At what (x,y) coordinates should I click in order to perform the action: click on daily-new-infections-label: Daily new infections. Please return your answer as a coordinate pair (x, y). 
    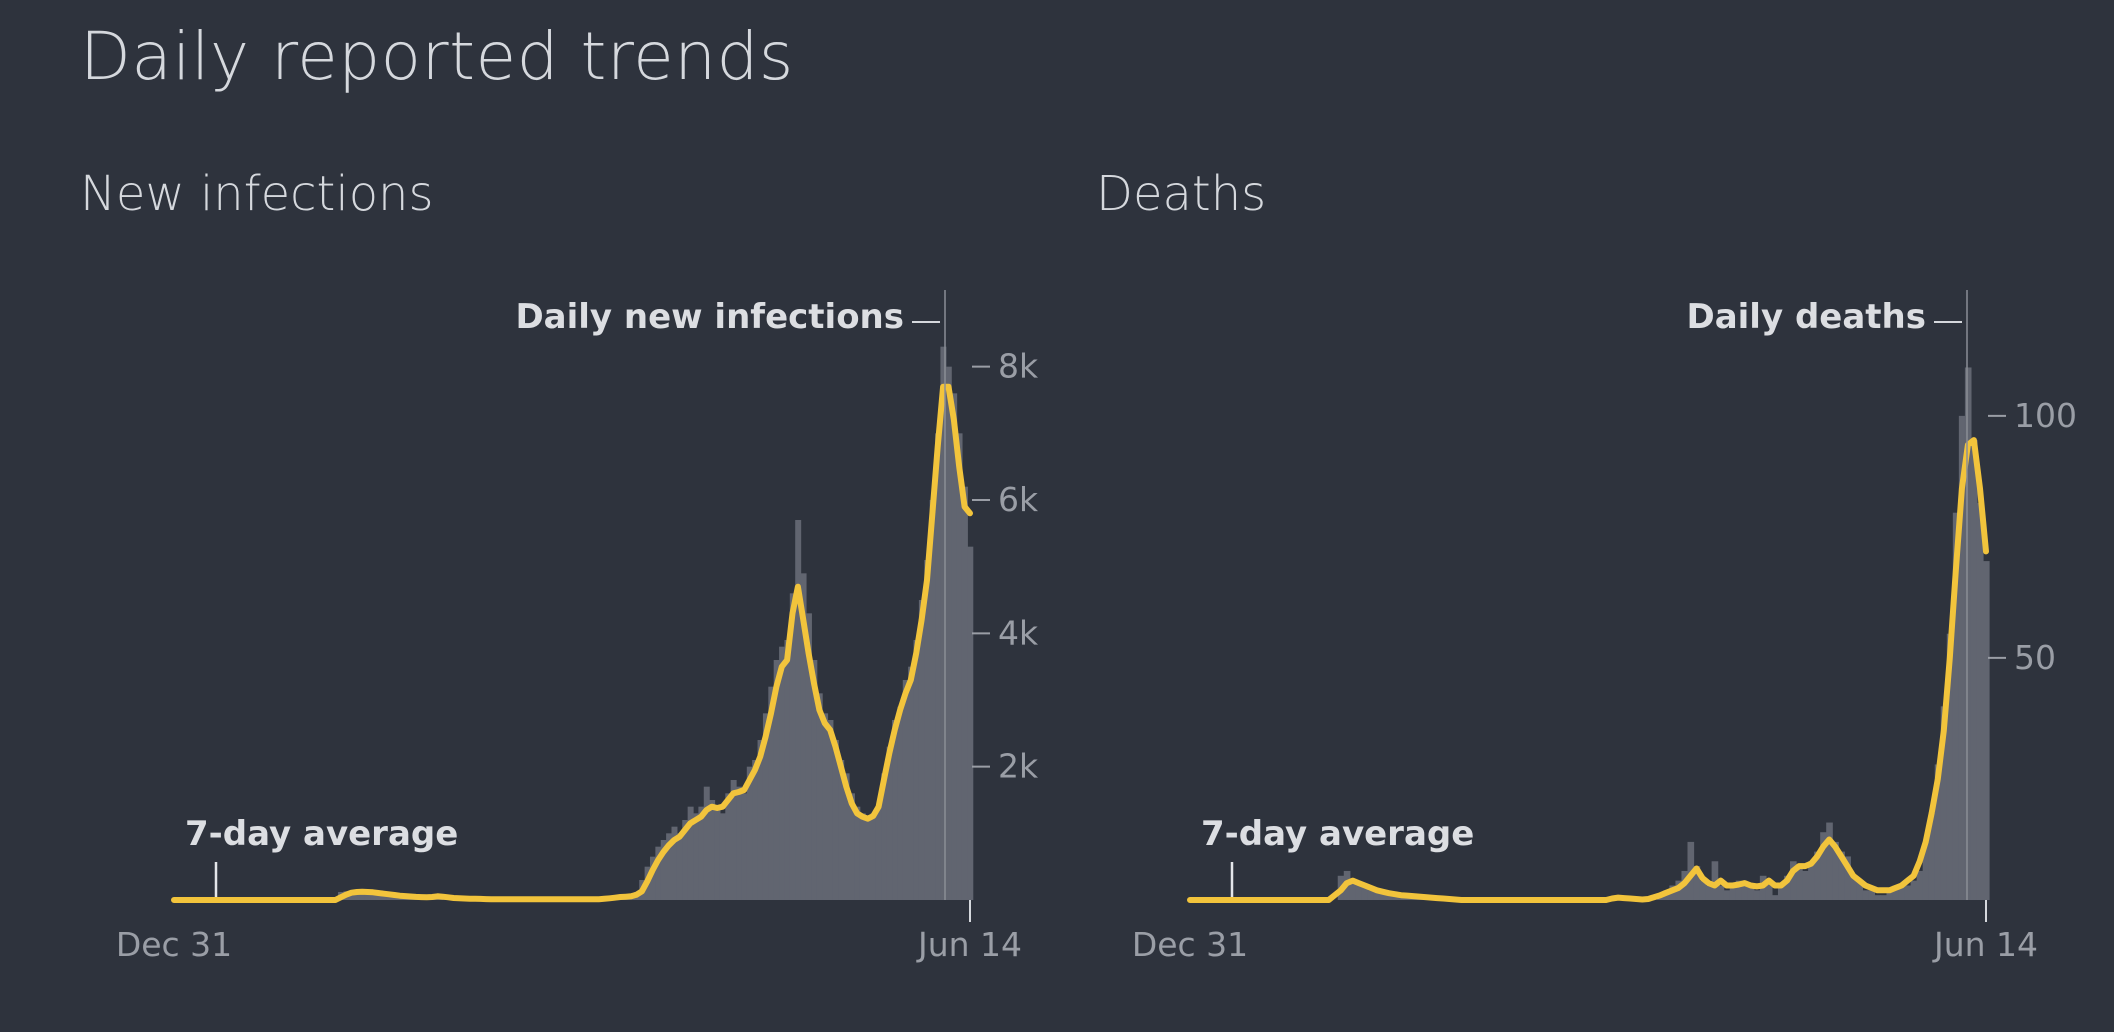
    Looking at the image, I should click on (709, 317).